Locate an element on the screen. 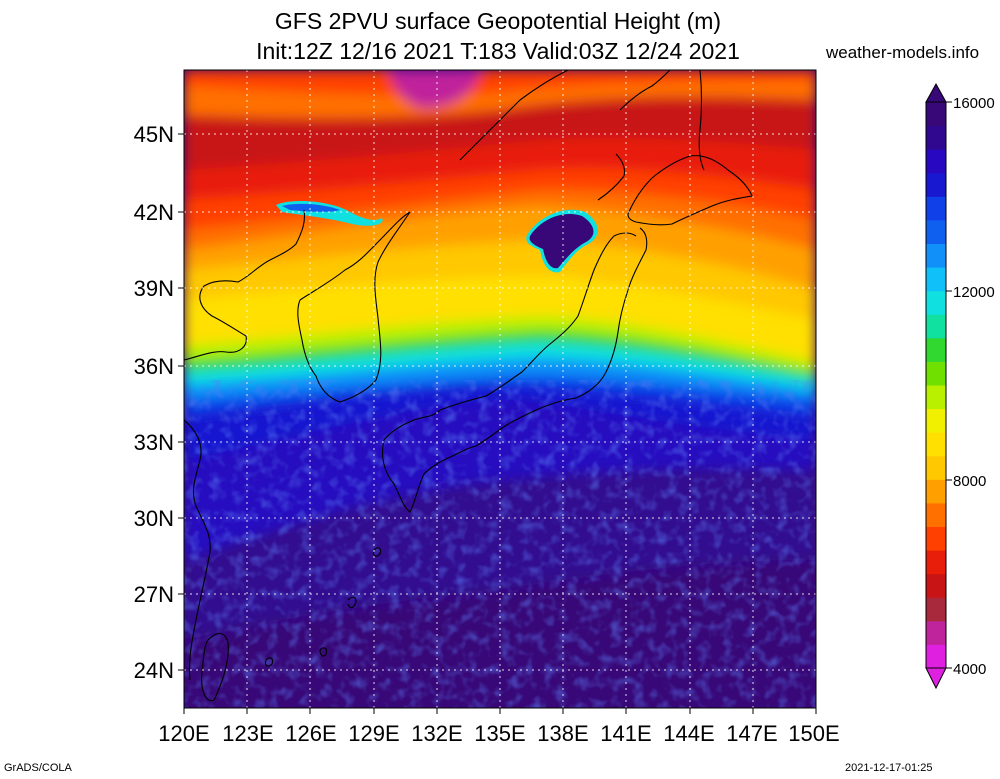 Image resolution: width=1000 pixels, height=779 pixels. lat-tick-label: 33N is located at coordinates (154, 442).